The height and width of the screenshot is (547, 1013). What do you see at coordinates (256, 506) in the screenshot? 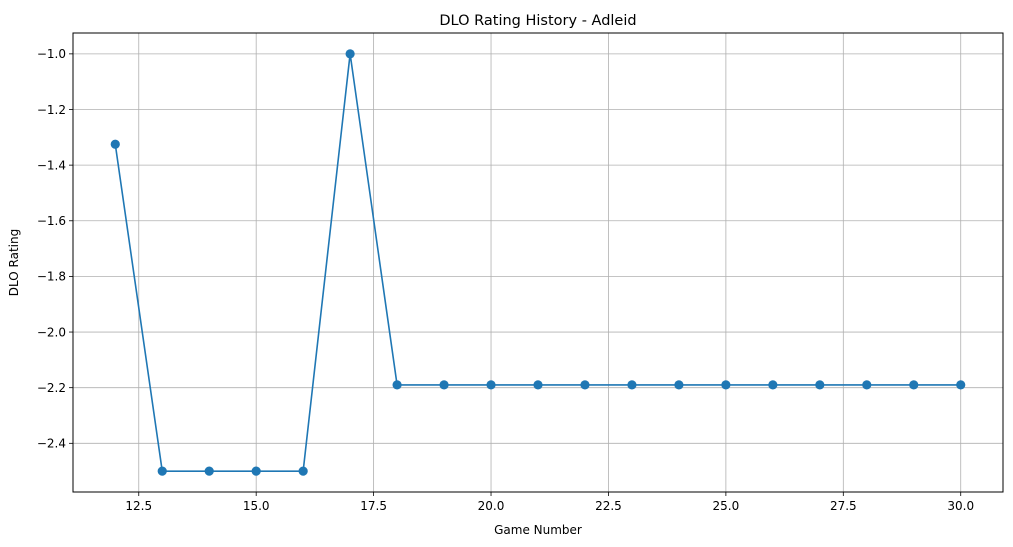
I see `x-tick-label: 15.0` at bounding box center [256, 506].